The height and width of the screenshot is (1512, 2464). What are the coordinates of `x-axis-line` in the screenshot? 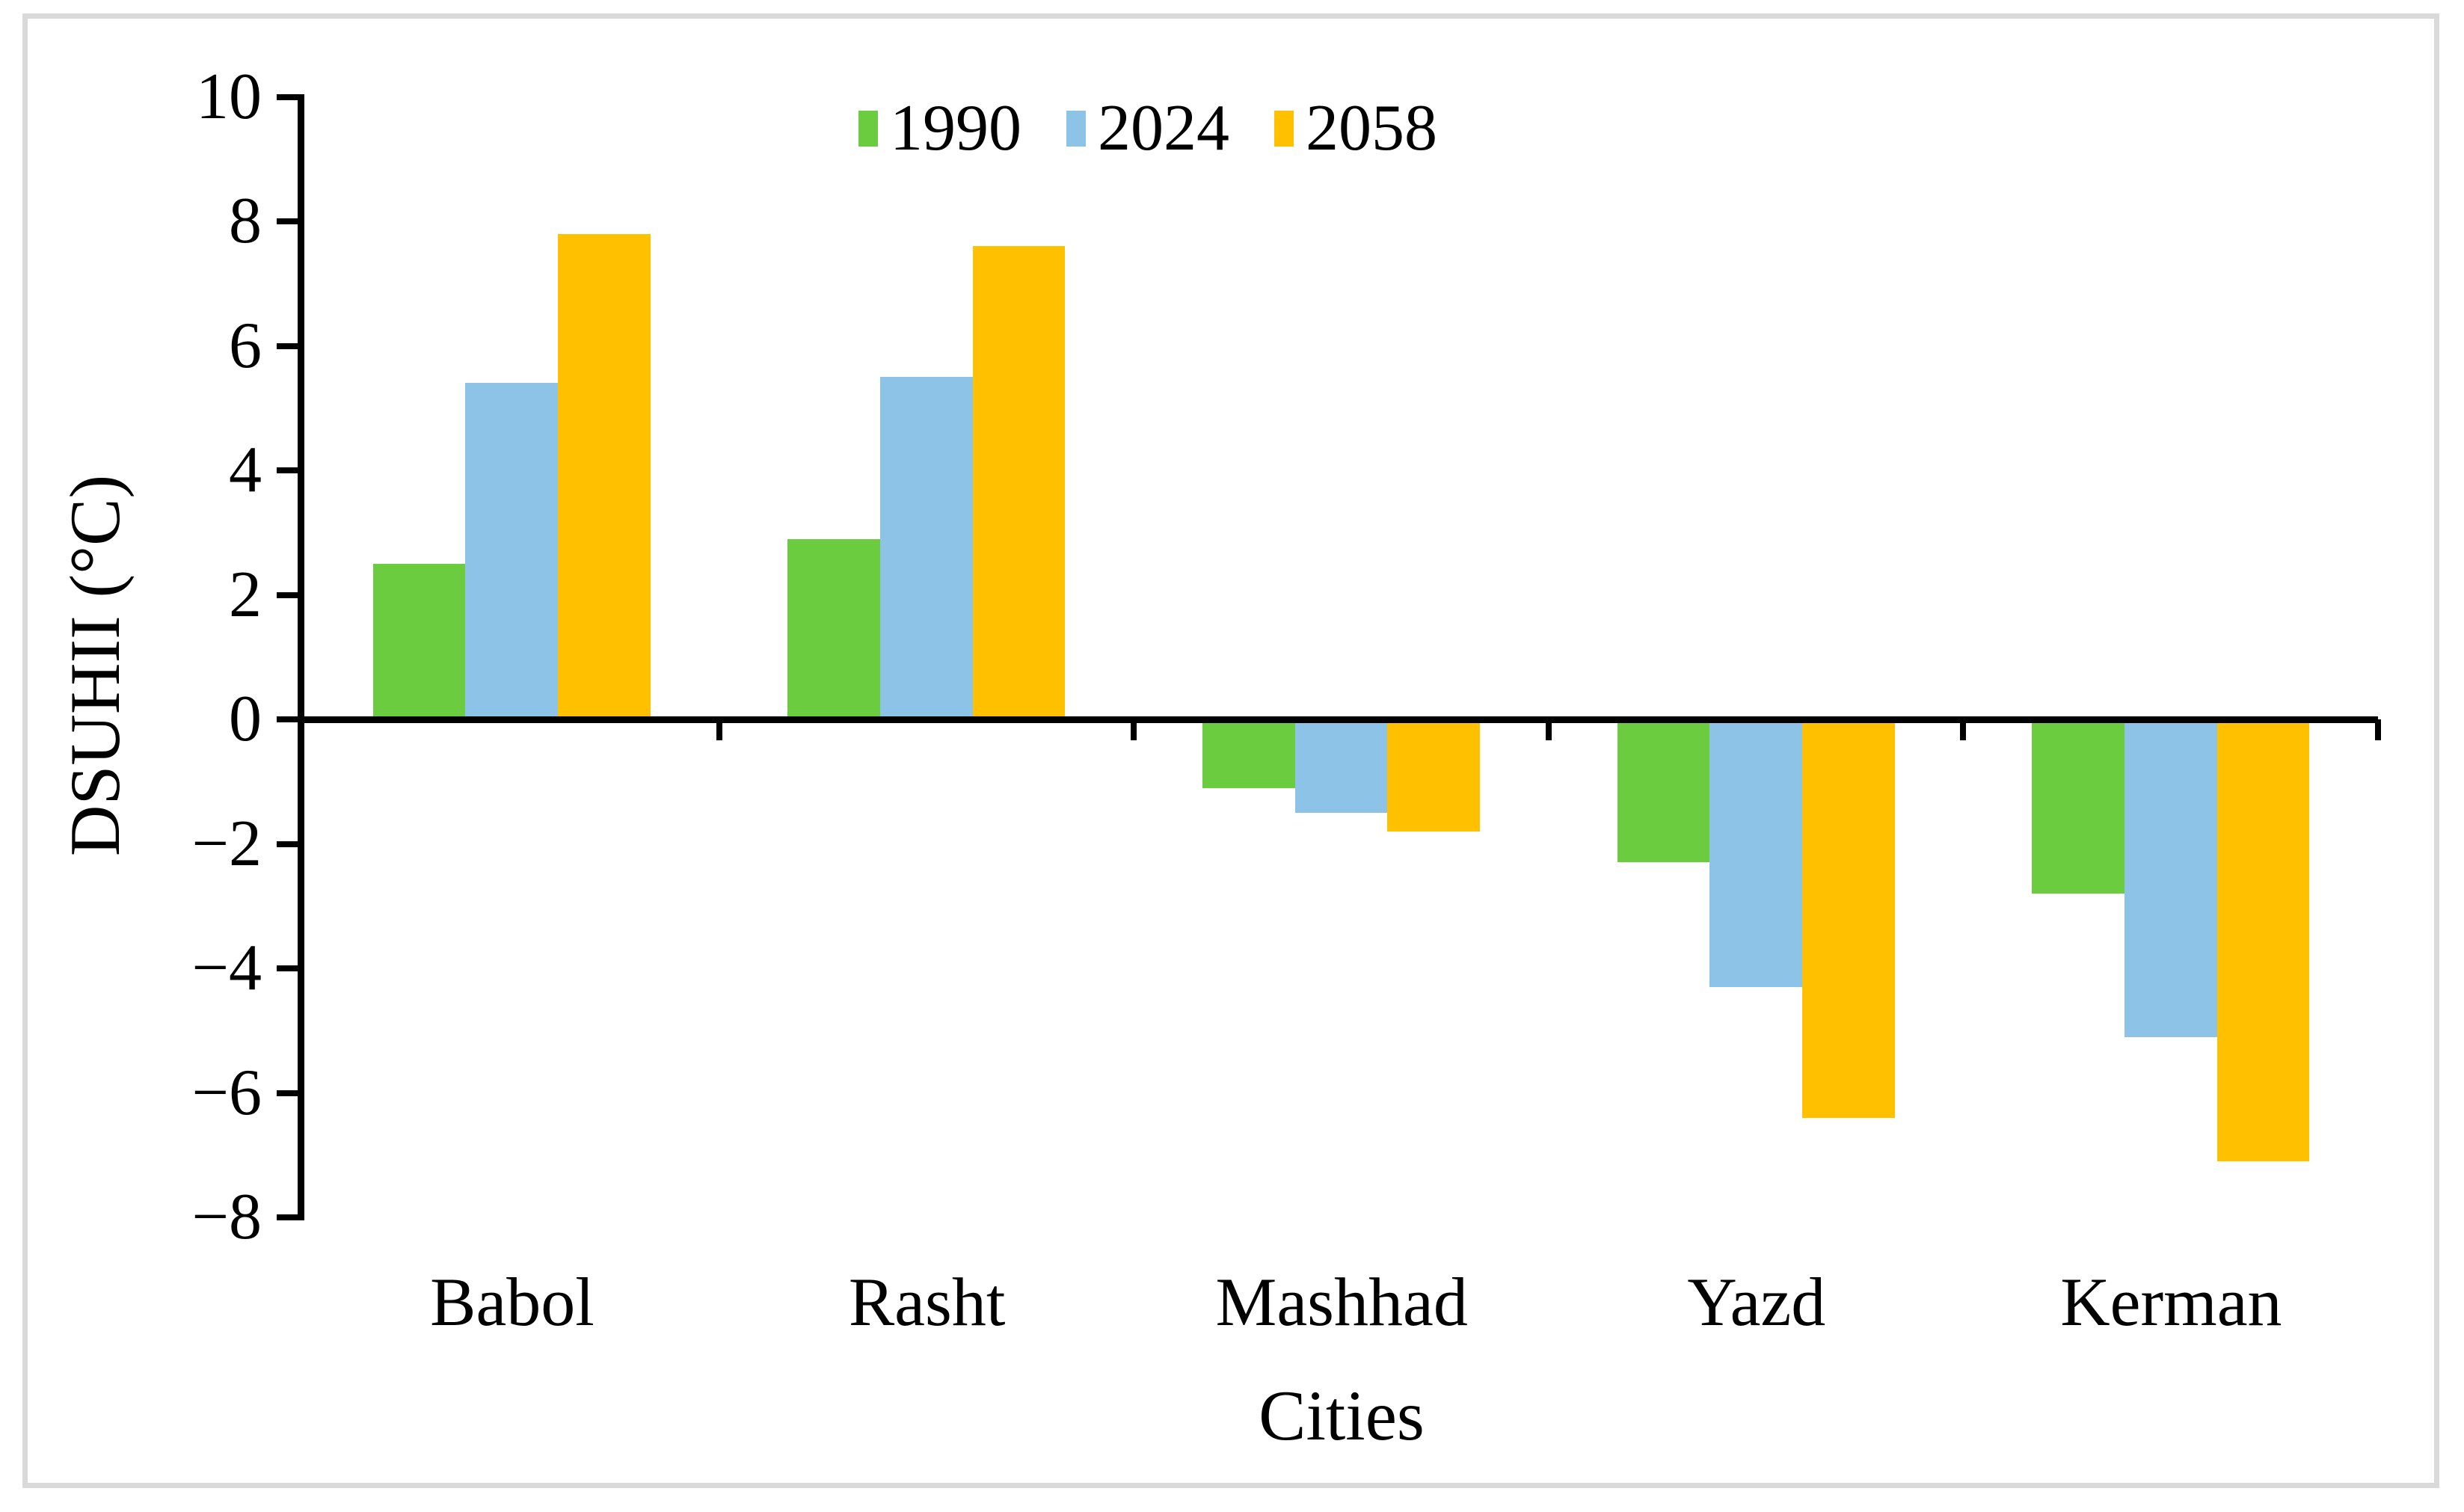 It's located at (1338, 719).